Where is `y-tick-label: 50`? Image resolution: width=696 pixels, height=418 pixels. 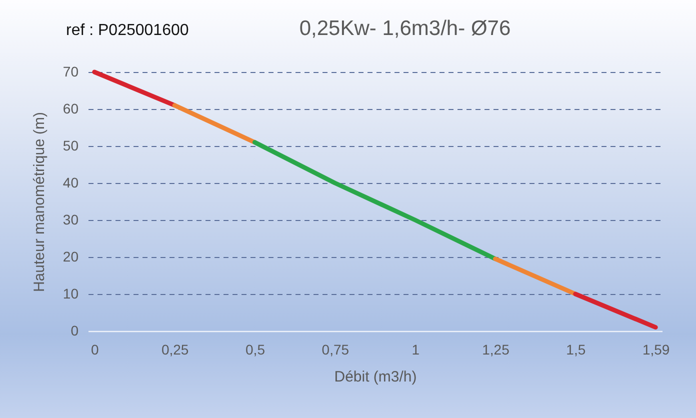 y-tick-label: 50 is located at coordinates (70, 146).